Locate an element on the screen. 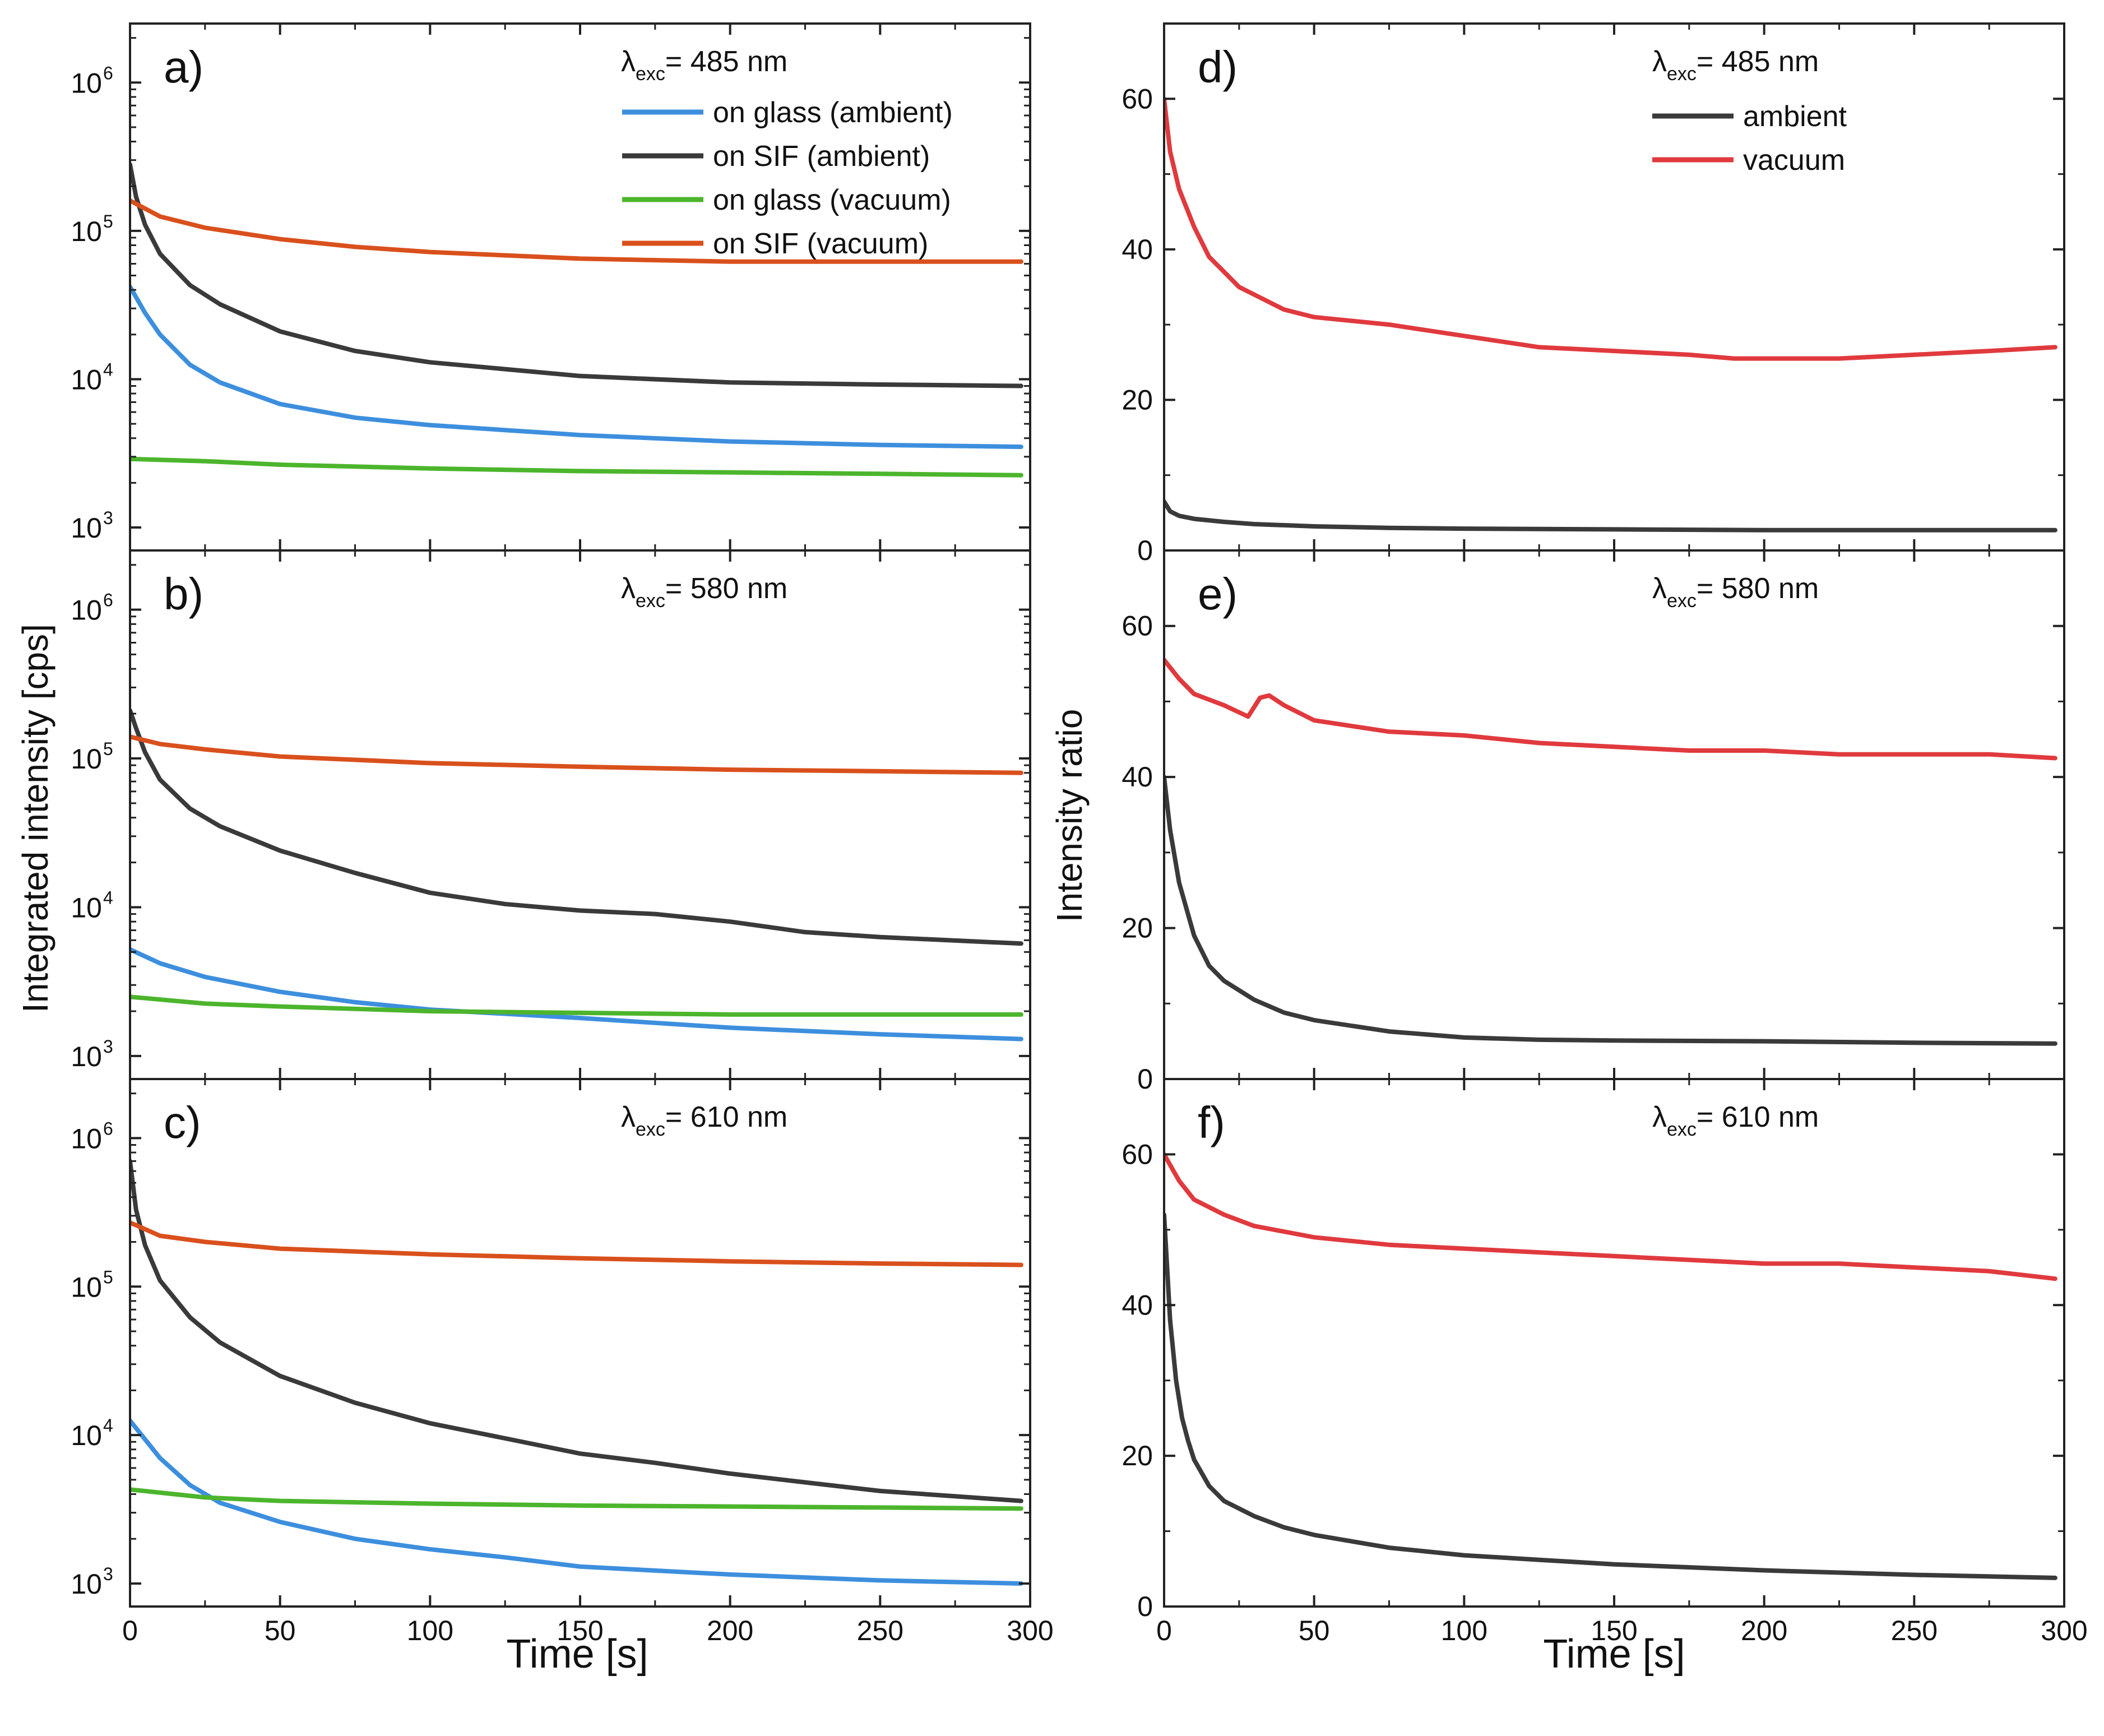 The height and width of the screenshot is (1736, 2104). legend-label: on glass (vacuum) is located at coordinates (832, 200).